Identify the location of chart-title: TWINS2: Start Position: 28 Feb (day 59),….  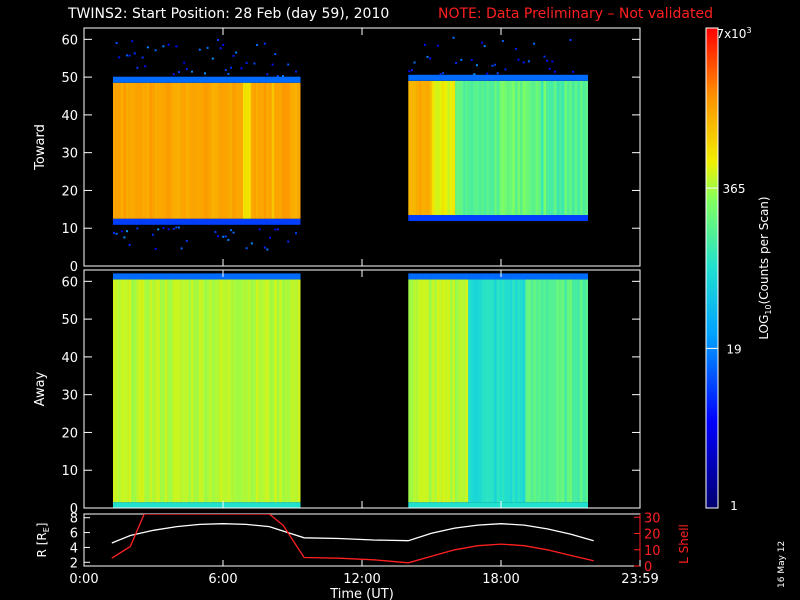
(229, 14).